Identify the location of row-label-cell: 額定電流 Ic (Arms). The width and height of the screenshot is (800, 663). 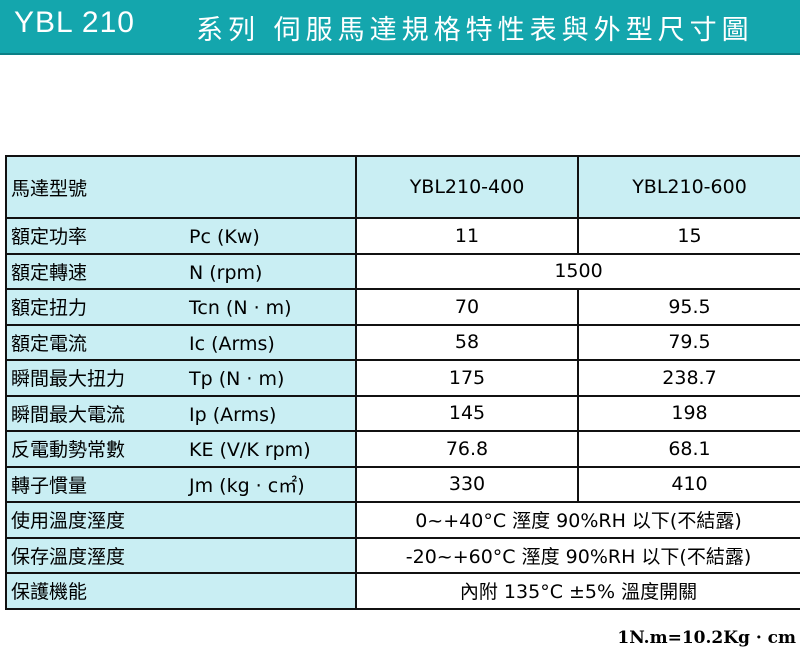
(181, 342).